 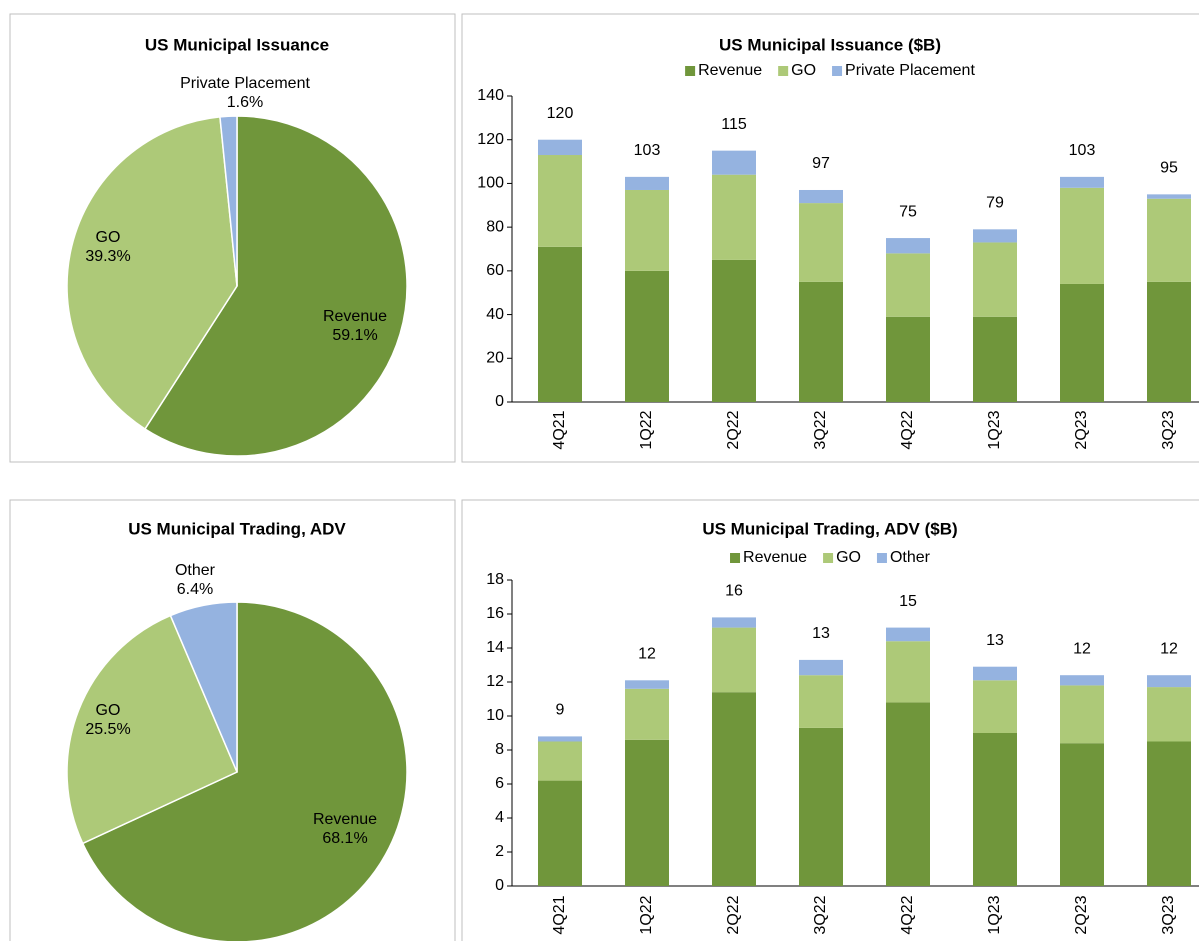 I want to click on x-tick-label: 1Q23, so click(x=994, y=914).